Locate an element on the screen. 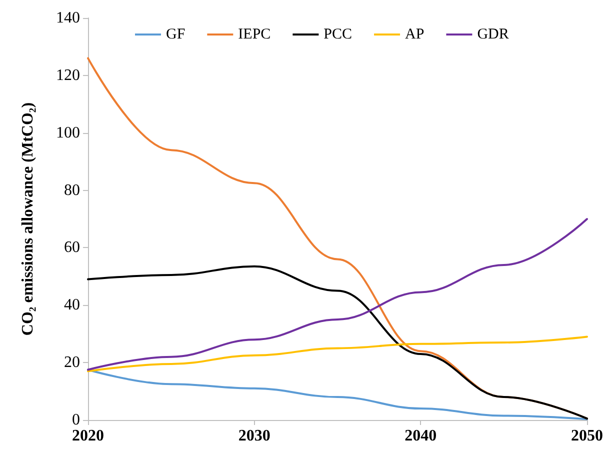  x-tick-label: 2040 is located at coordinates (420, 436).